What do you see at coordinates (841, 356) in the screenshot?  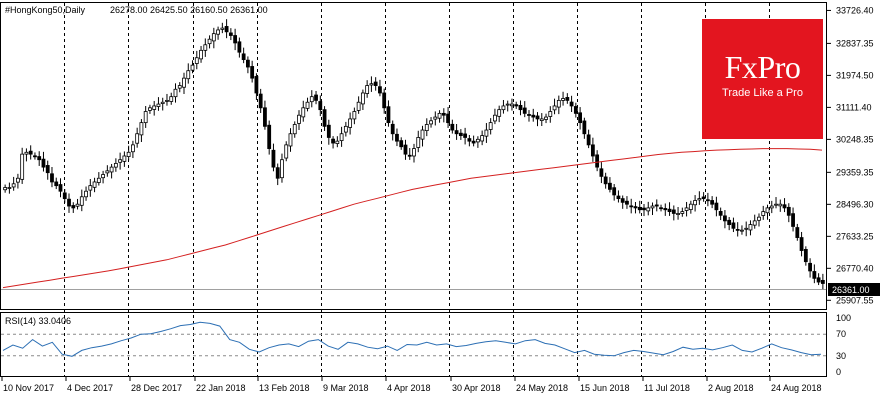 I see `rsi-tick-label: 30` at bounding box center [841, 356].